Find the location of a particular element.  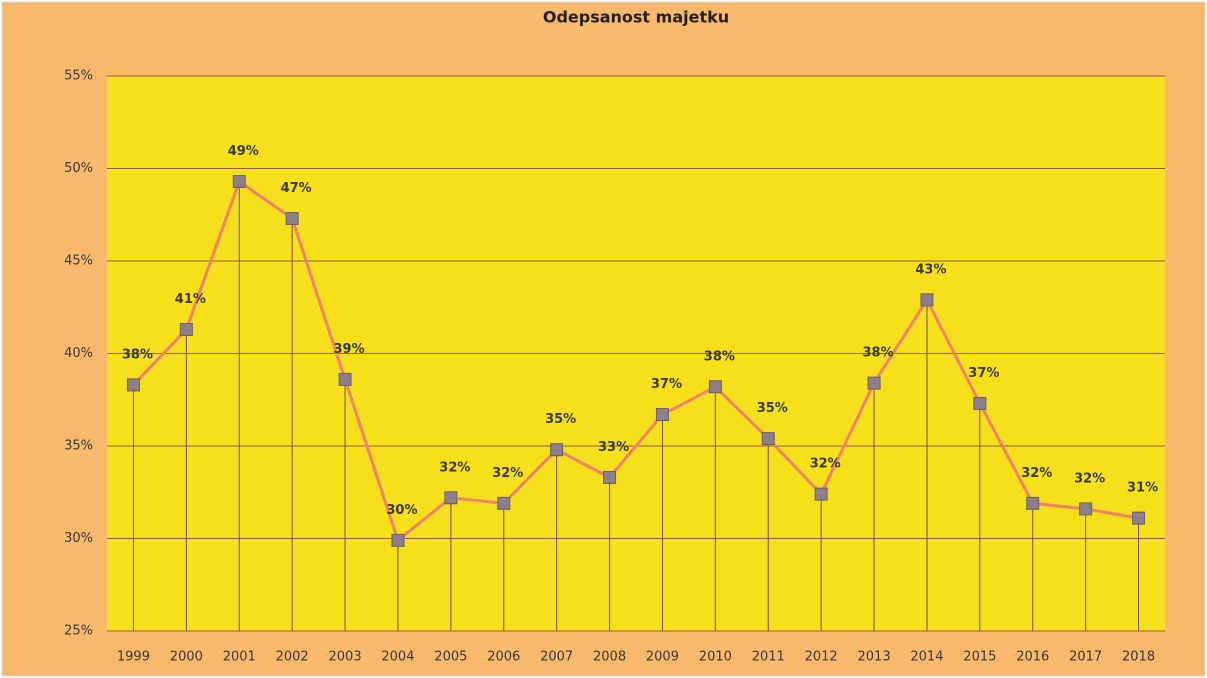

y-tick-label: 40% is located at coordinates (78, 353).